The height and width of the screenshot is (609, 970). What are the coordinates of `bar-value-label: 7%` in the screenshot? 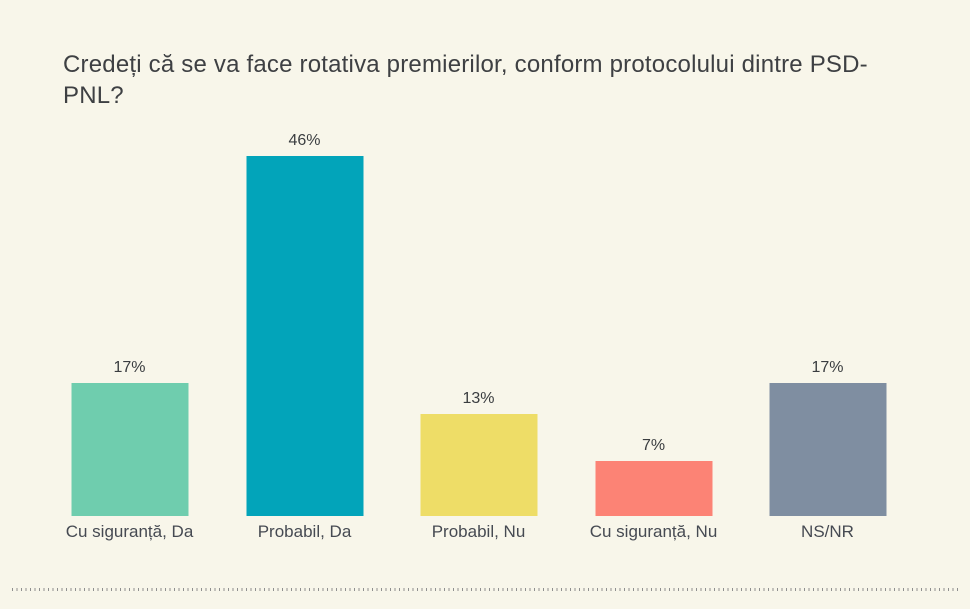 It's located at (653, 445).